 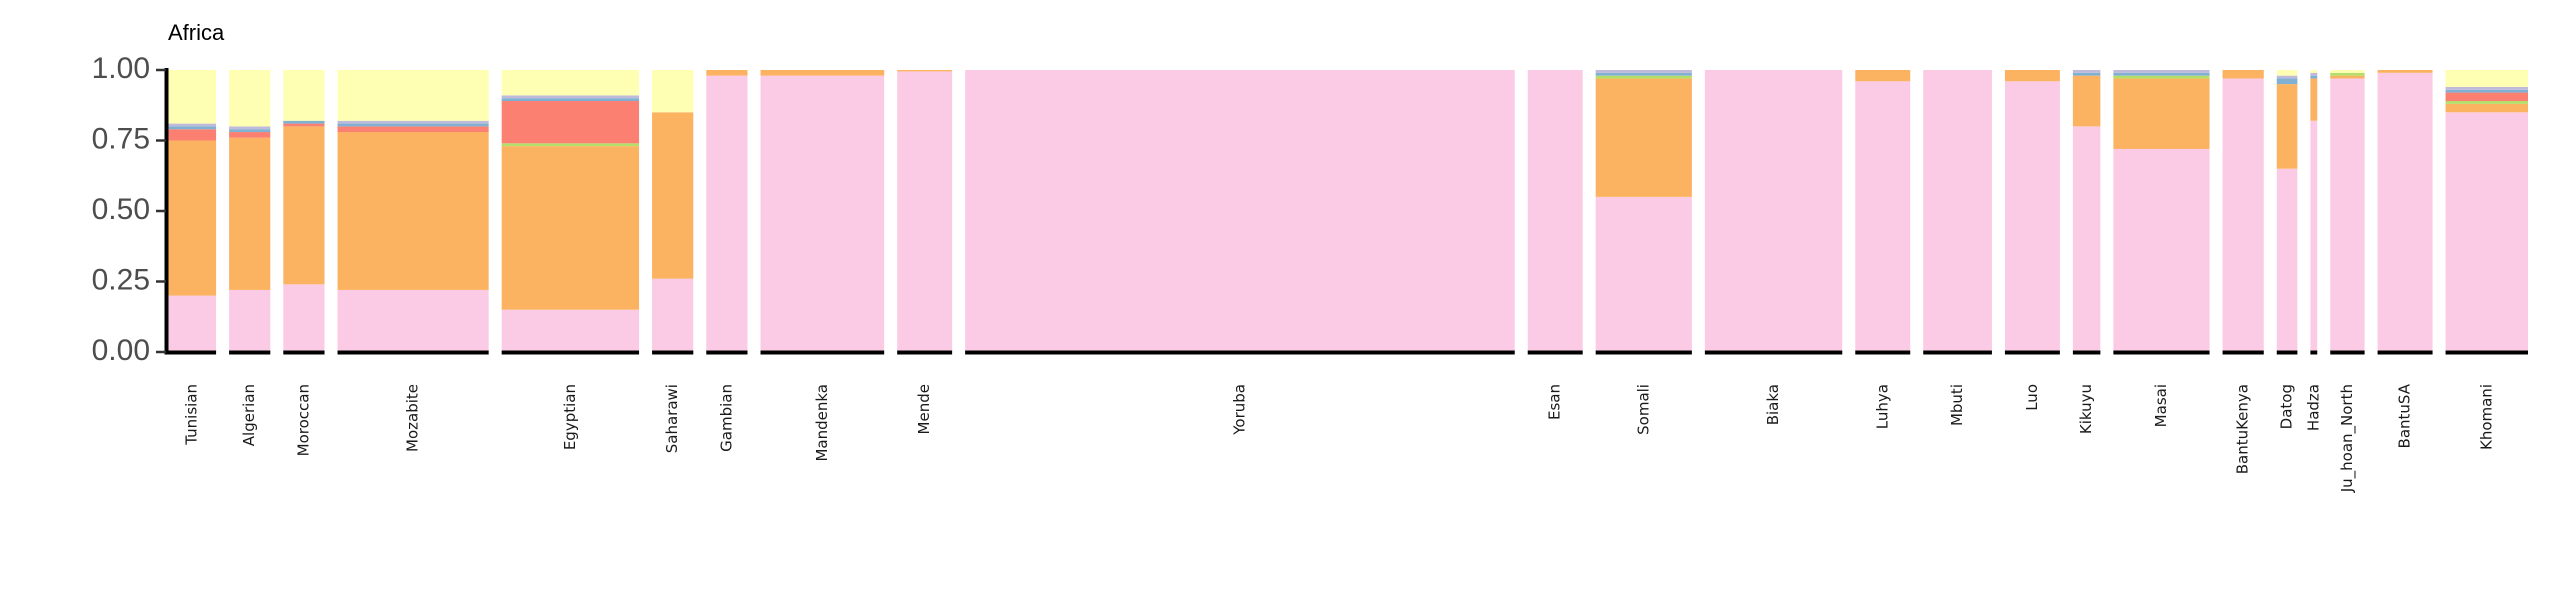 What do you see at coordinates (2486, 91) in the screenshot?
I see `segment-khomani-blue` at bounding box center [2486, 91].